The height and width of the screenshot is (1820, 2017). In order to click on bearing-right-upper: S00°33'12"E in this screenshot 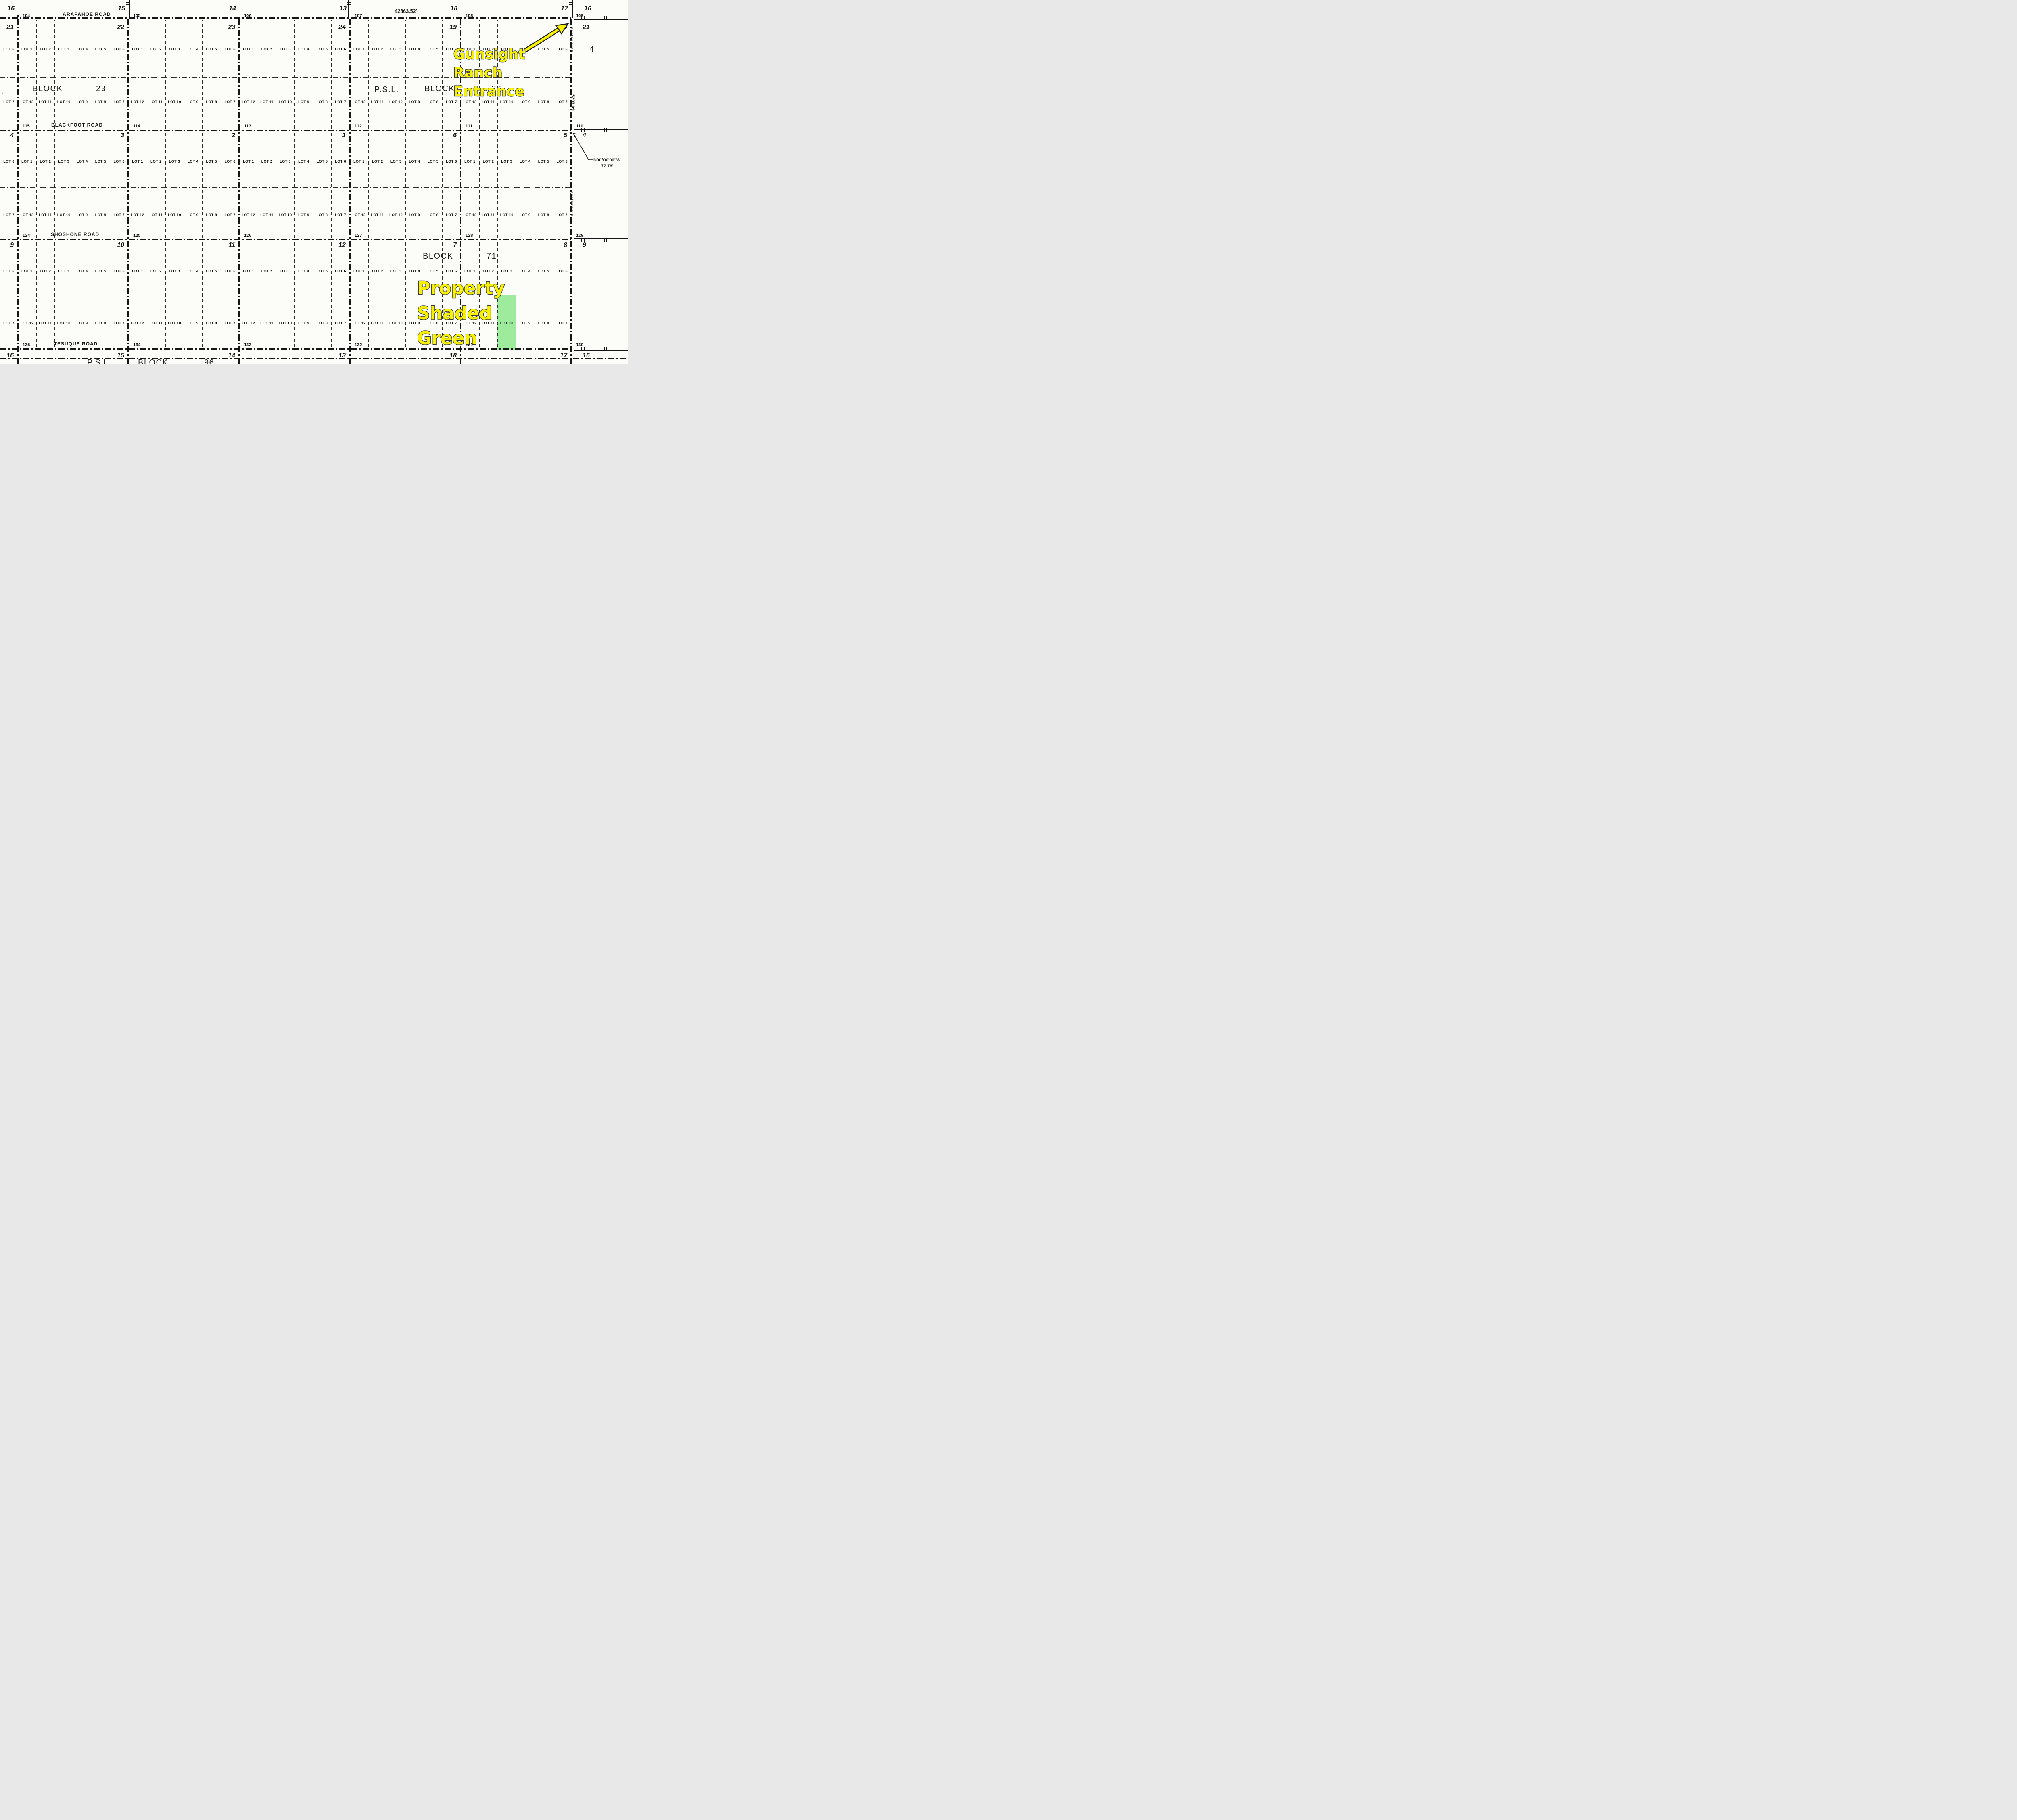, I will do `click(570, 39)`.